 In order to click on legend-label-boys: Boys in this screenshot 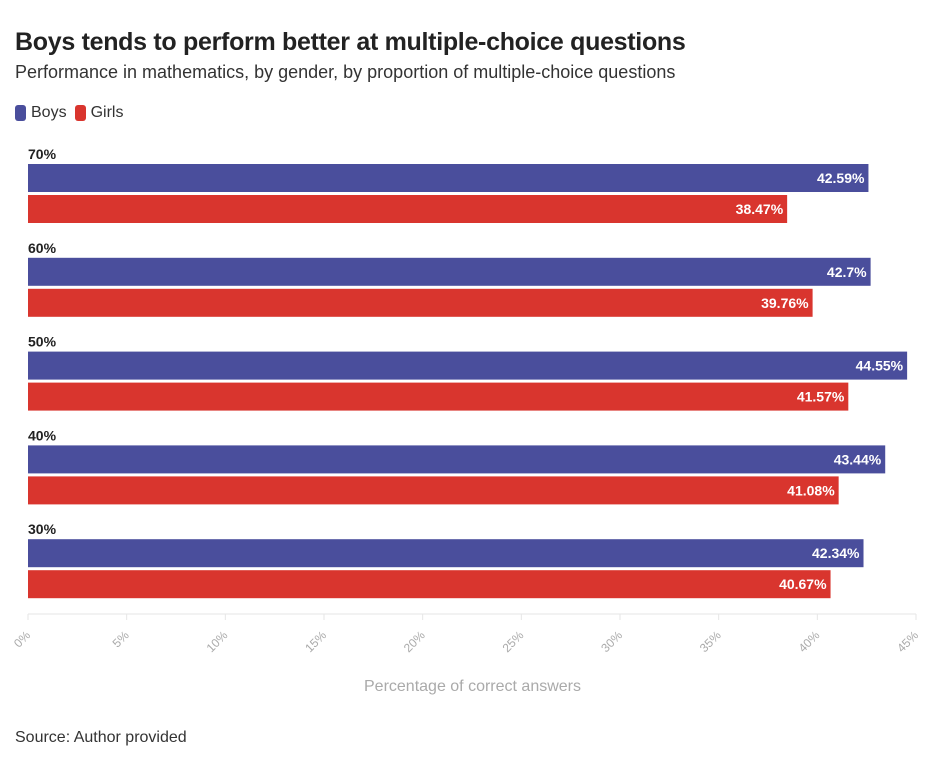, I will do `click(49, 112)`.